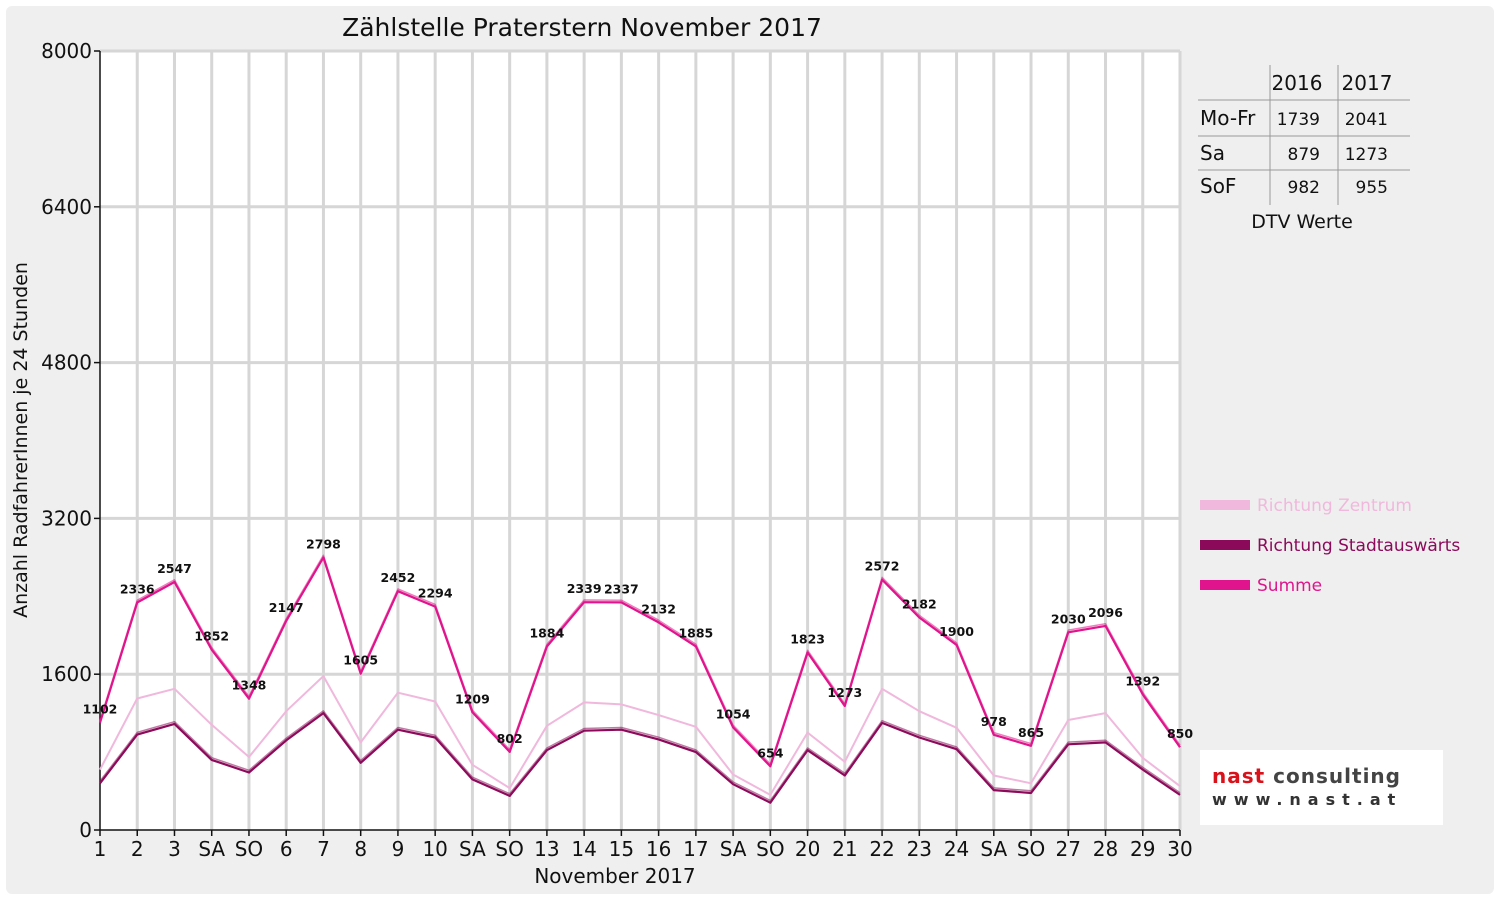 This screenshot has height=900, width=1500. Describe the element at coordinates (1297, 83) in the screenshot. I see `dtv-header-2016: 2016` at that location.